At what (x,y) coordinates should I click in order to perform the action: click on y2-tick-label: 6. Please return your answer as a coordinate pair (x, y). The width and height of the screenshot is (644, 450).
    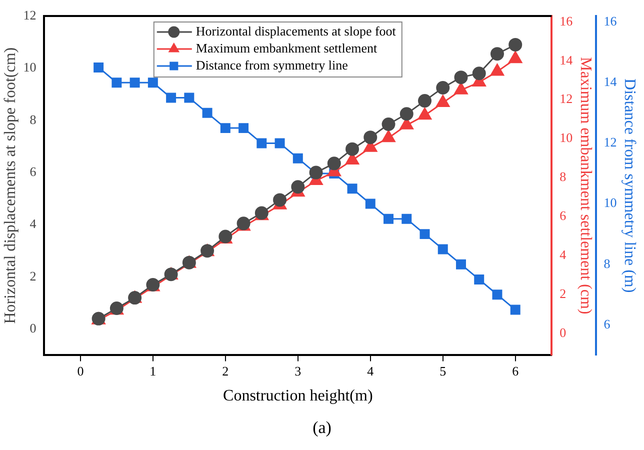
    Looking at the image, I should click on (563, 216).